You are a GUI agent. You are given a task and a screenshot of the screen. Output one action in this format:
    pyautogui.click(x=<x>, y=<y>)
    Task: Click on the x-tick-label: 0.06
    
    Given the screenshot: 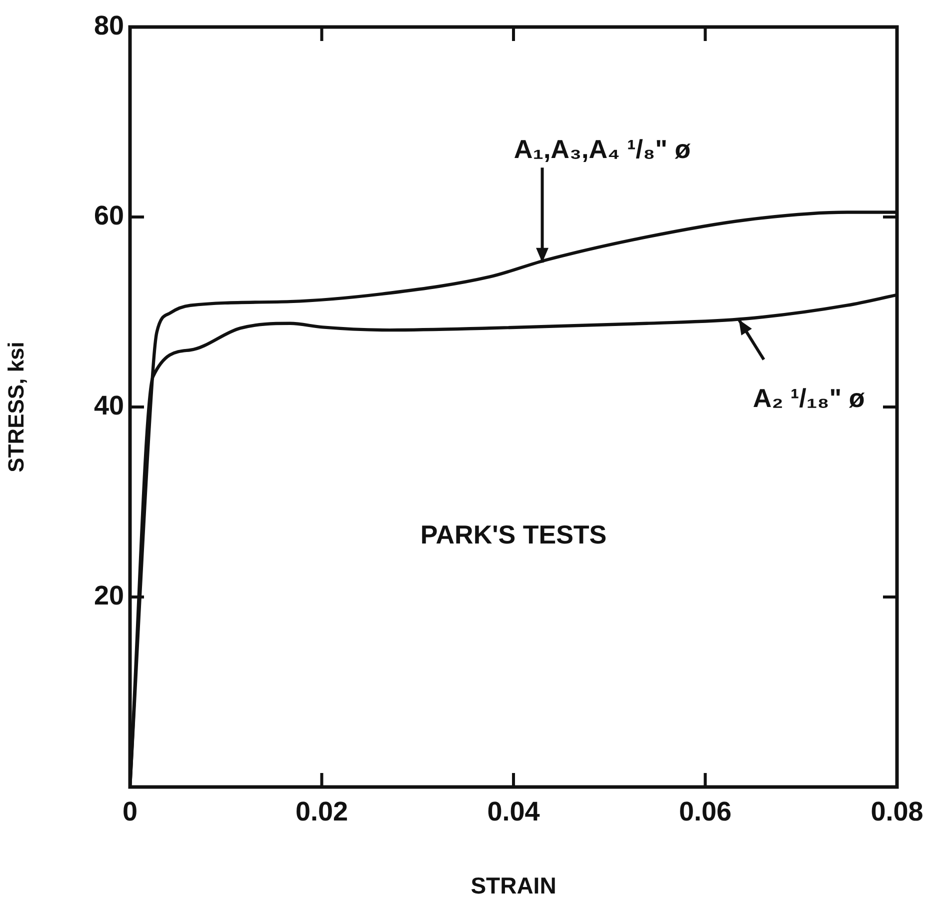 What is the action you would take?
    pyautogui.click(x=705, y=811)
    